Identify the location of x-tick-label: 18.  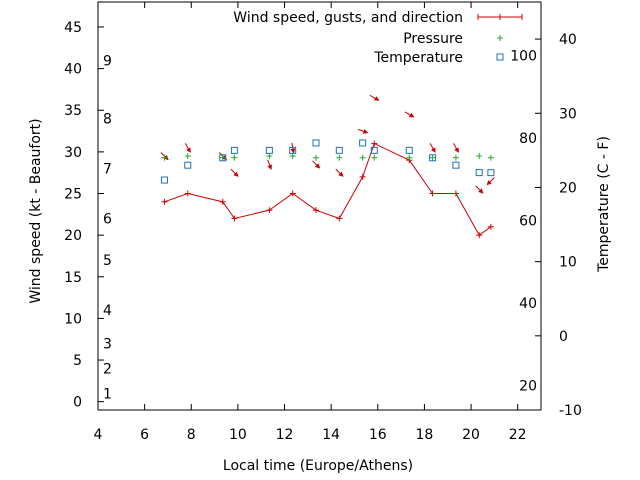
(425, 435).